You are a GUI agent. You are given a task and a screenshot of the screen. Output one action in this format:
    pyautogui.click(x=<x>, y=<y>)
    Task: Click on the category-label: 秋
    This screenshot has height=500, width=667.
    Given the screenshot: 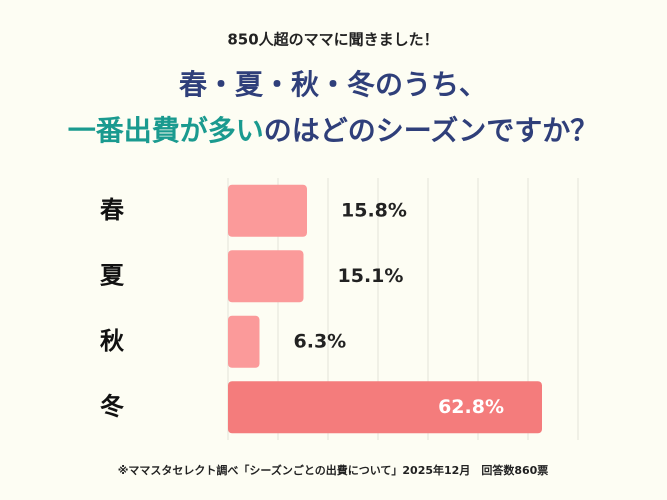 What is the action you would take?
    pyautogui.click(x=112, y=341)
    